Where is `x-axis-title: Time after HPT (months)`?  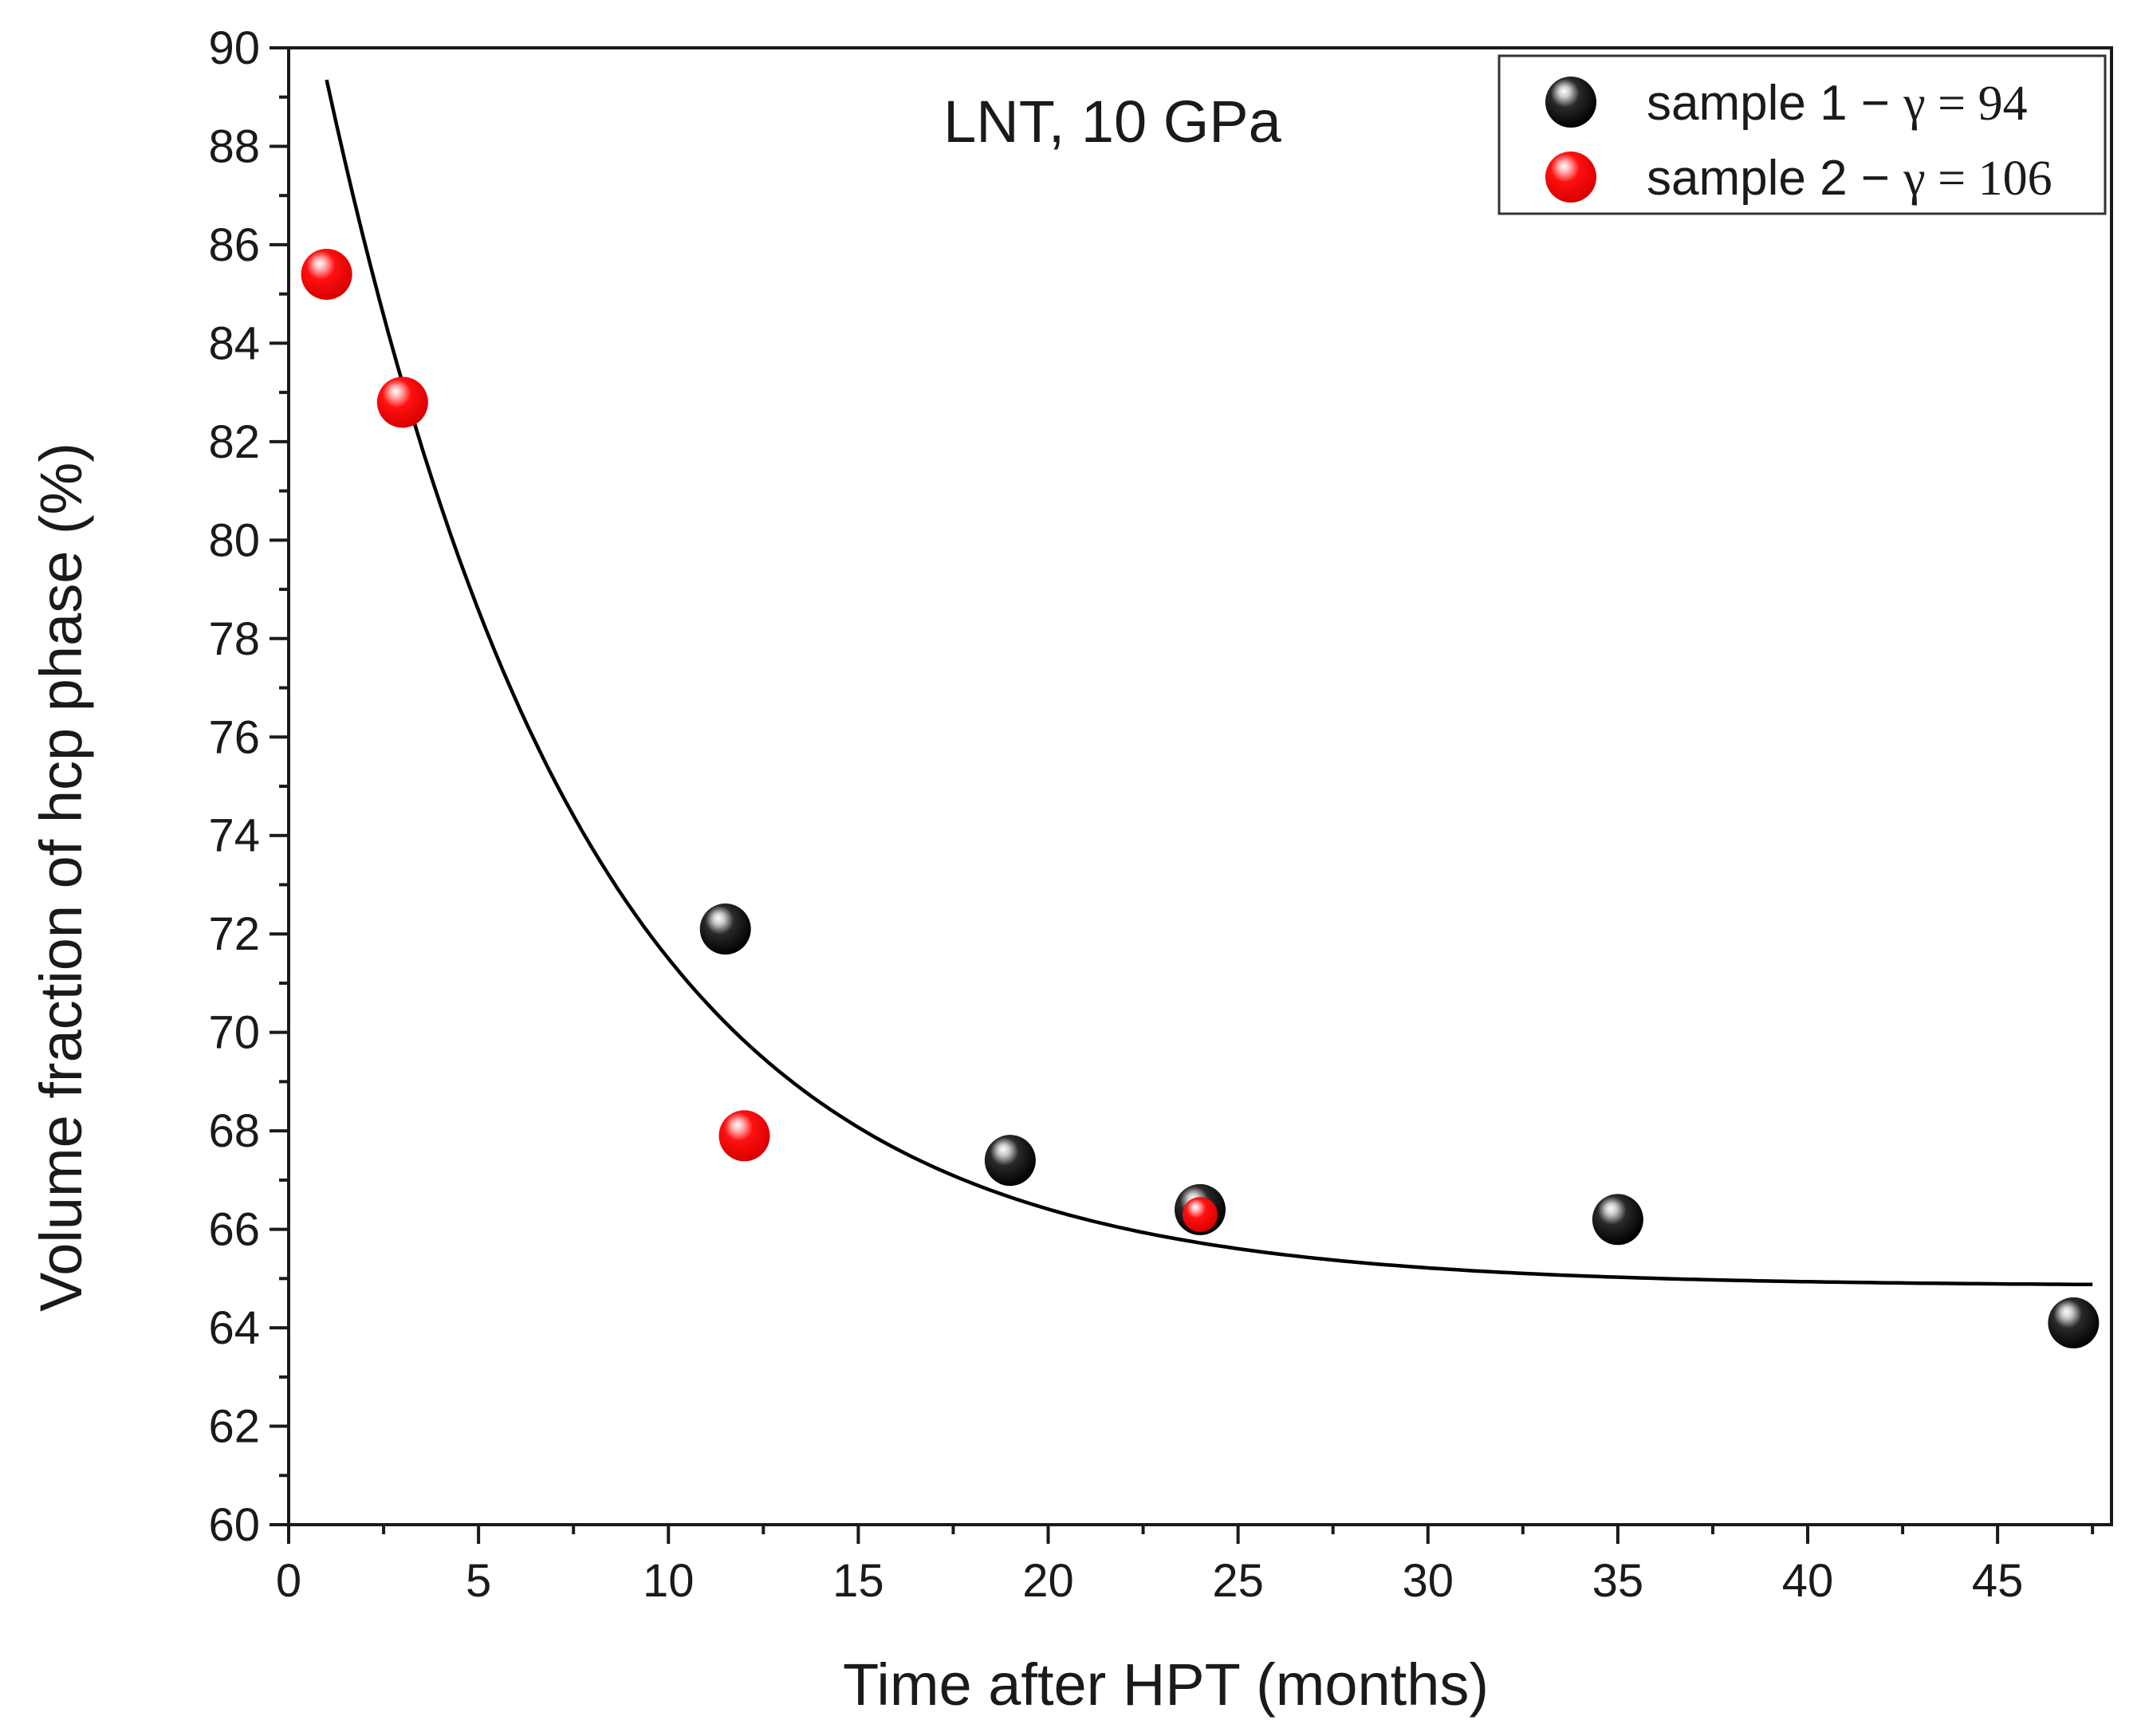
x-axis-title: Time after HPT (months) is located at coordinates (1166, 1685).